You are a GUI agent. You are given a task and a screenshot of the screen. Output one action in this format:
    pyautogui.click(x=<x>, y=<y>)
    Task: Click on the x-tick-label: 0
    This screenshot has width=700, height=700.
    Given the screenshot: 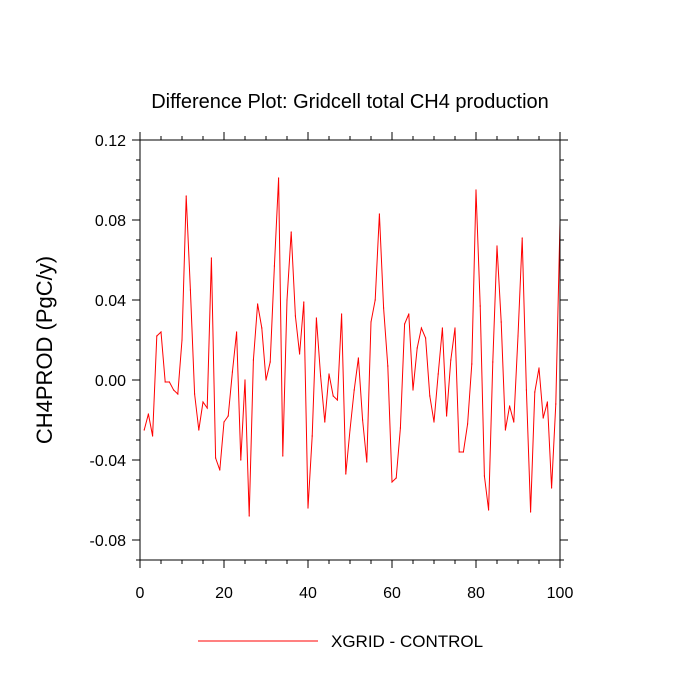 What is the action you would take?
    pyautogui.click(x=140, y=593)
    